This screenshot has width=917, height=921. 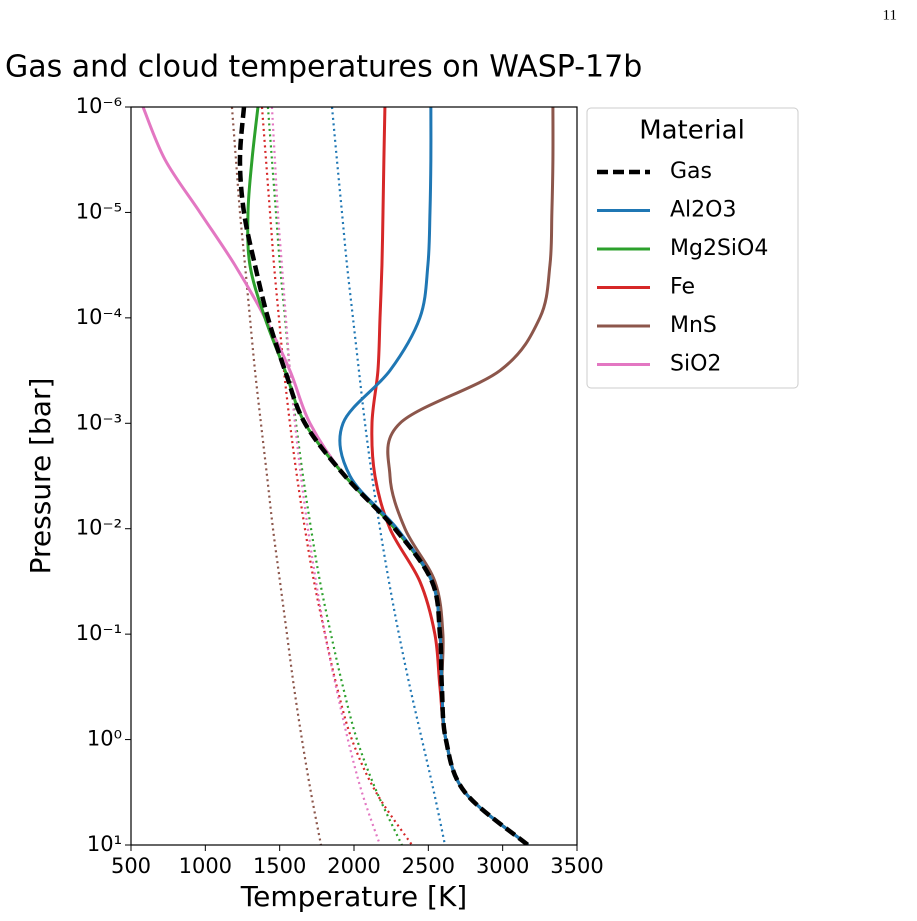 I want to click on legend-label: Al2O3, so click(x=703, y=210).